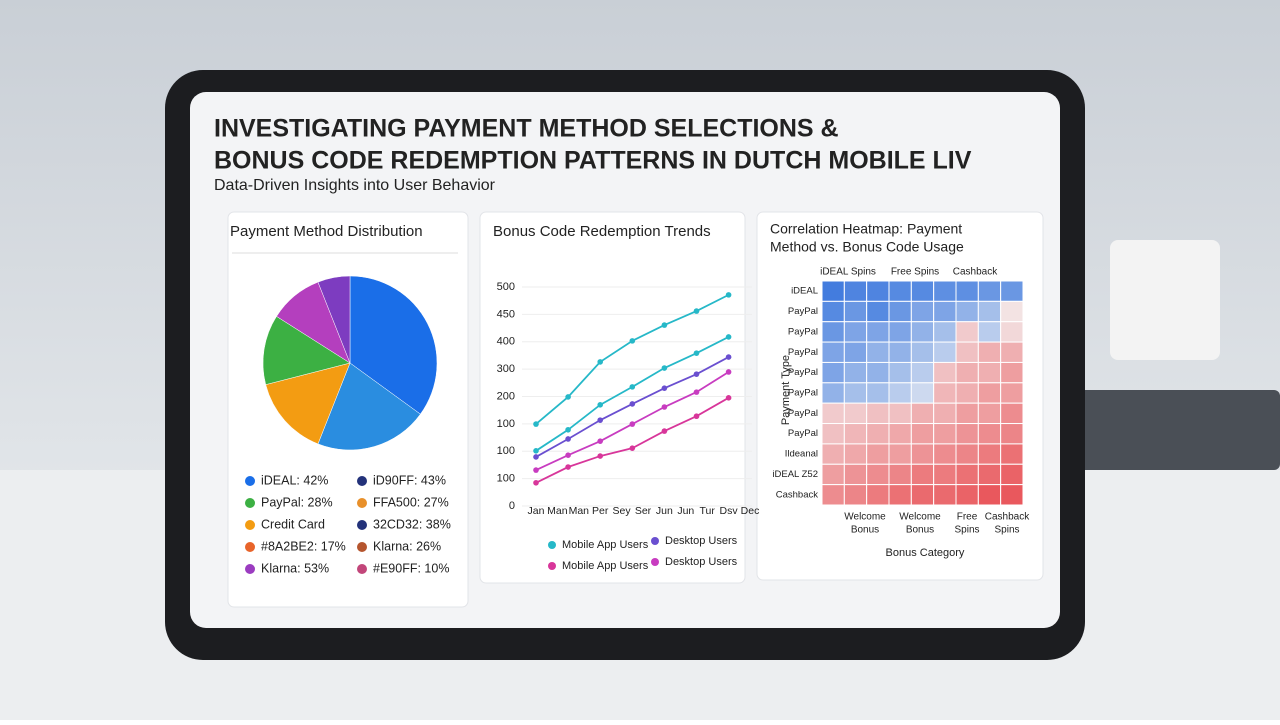  Describe the element at coordinates (622, 511) in the screenshot. I see `x-tick-label: Sey` at that location.